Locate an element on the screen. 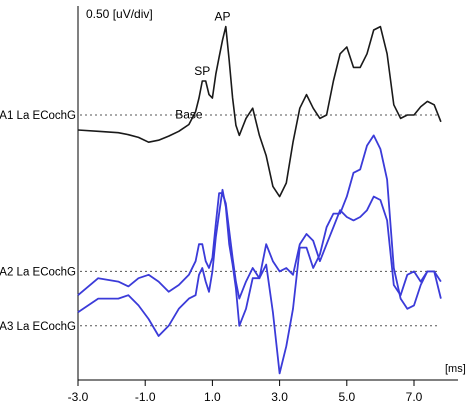 The height and width of the screenshot is (409, 474). series-label-2: A2 La ECochG is located at coordinates (38, 272).